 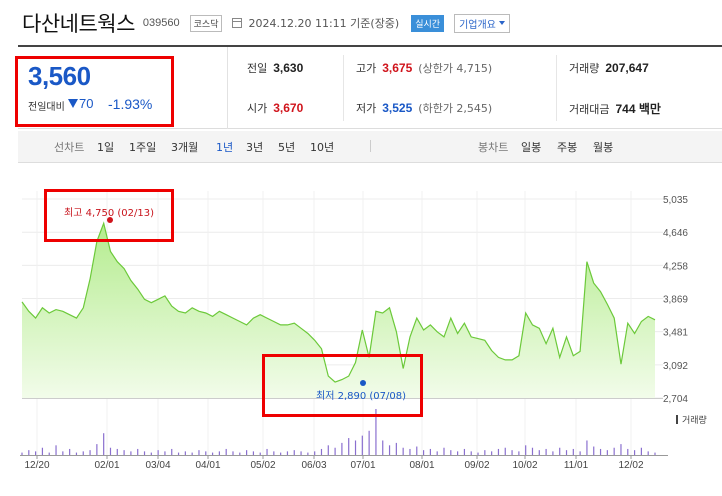 What do you see at coordinates (675, 233) in the screenshot?
I see `y-tick-label: 4,646` at bounding box center [675, 233].